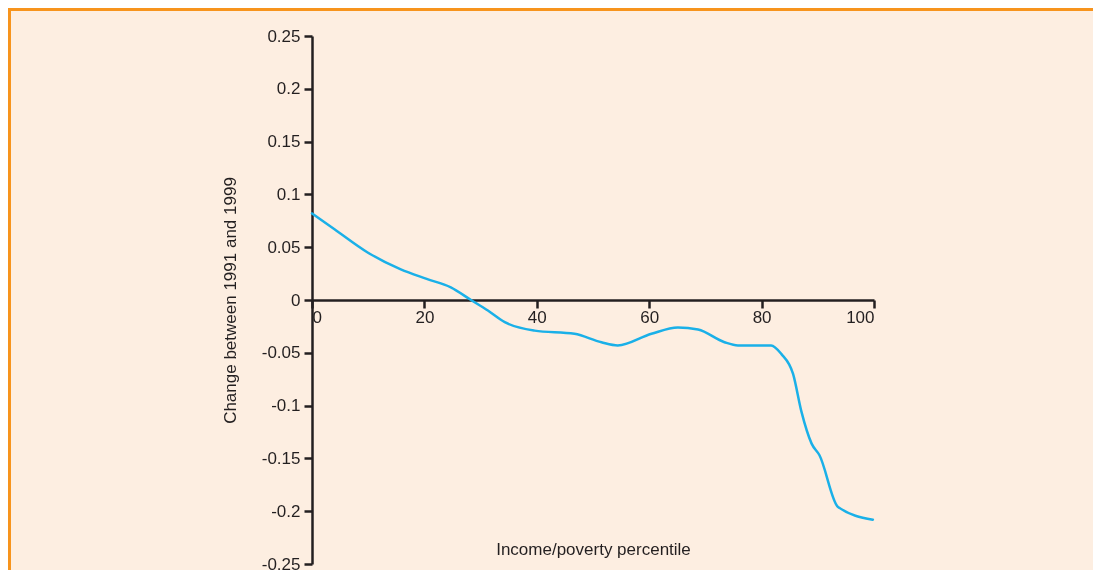 The width and height of the screenshot is (1093, 570). Describe the element at coordinates (762, 317) in the screenshot. I see `x-tick-label: 80` at that location.